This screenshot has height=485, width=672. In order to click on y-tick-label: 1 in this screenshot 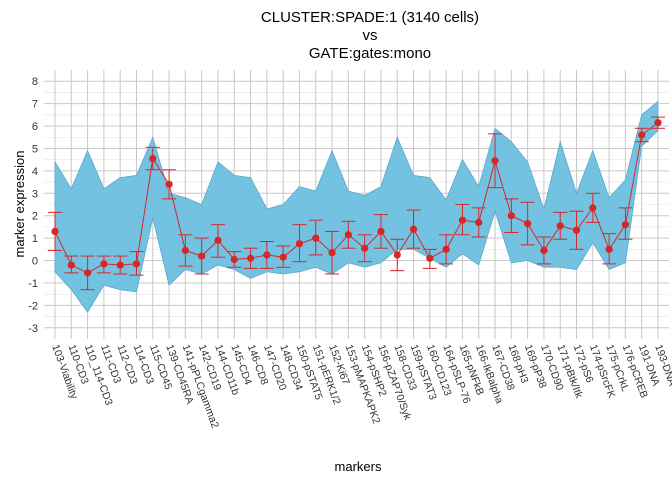, I will do `click(35, 239)`.